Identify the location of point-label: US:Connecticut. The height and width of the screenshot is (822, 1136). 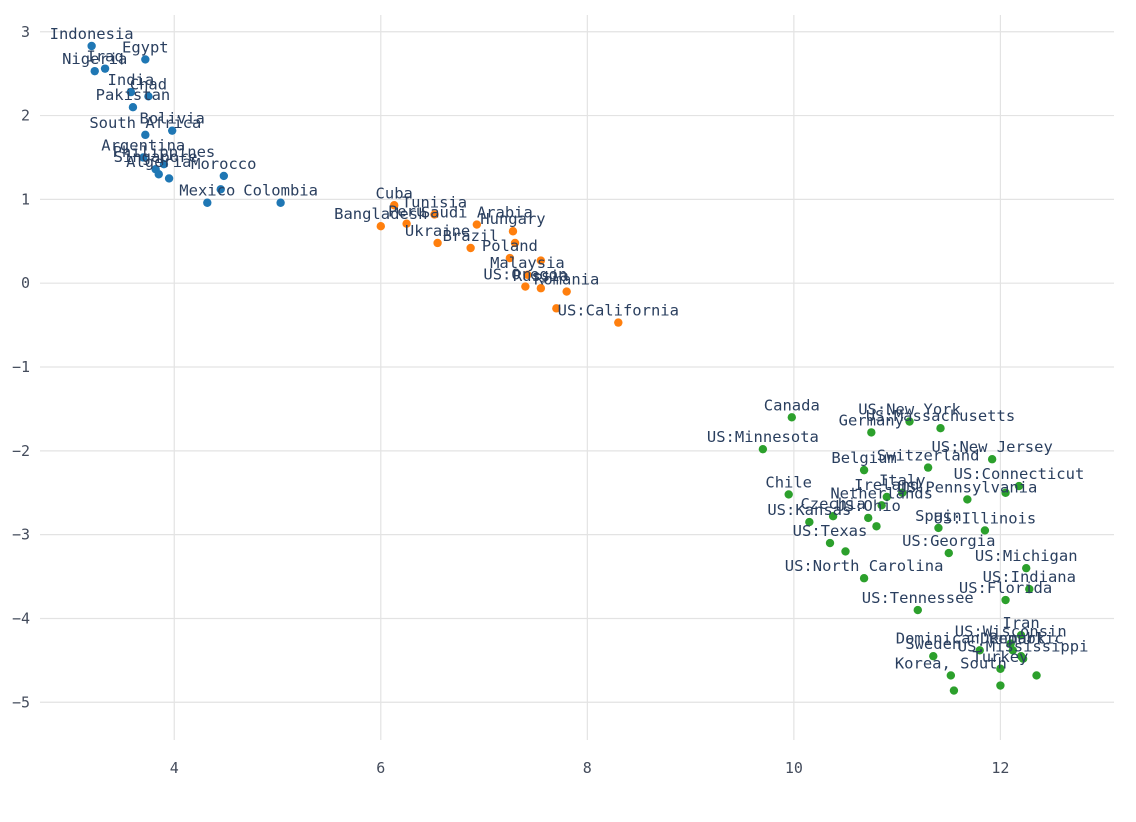
(1019, 474).